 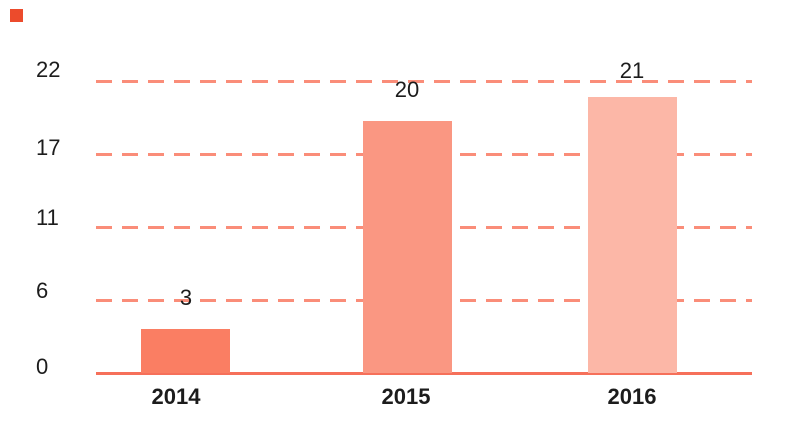 I want to click on gridline, so click(x=424, y=81).